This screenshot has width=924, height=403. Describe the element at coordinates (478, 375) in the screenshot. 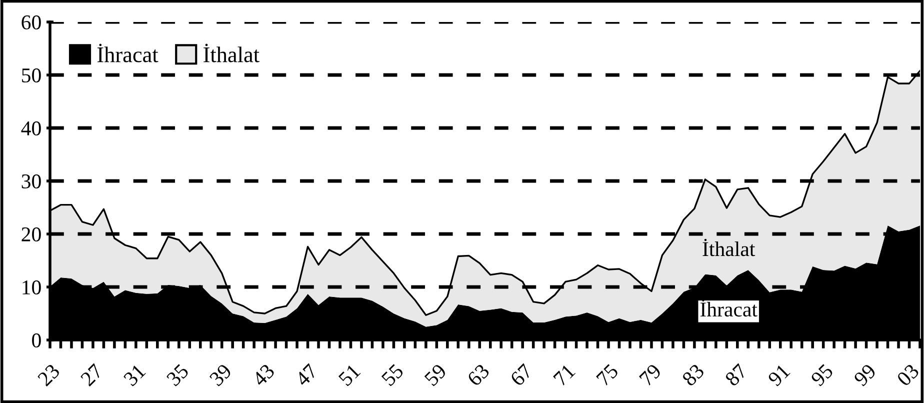

I see `x-tick-label: 63` at that location.